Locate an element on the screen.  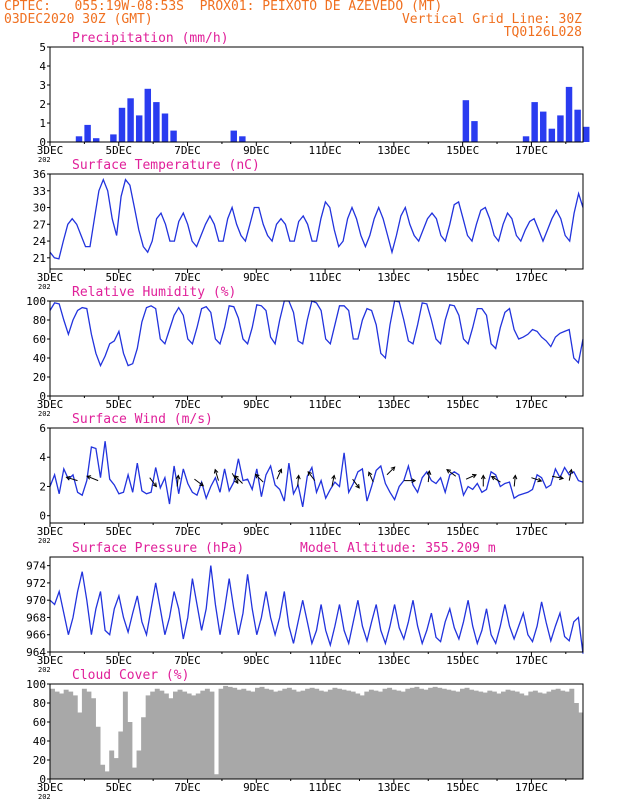
rh-ytick-label: 20 is located at coordinates (39, 377).